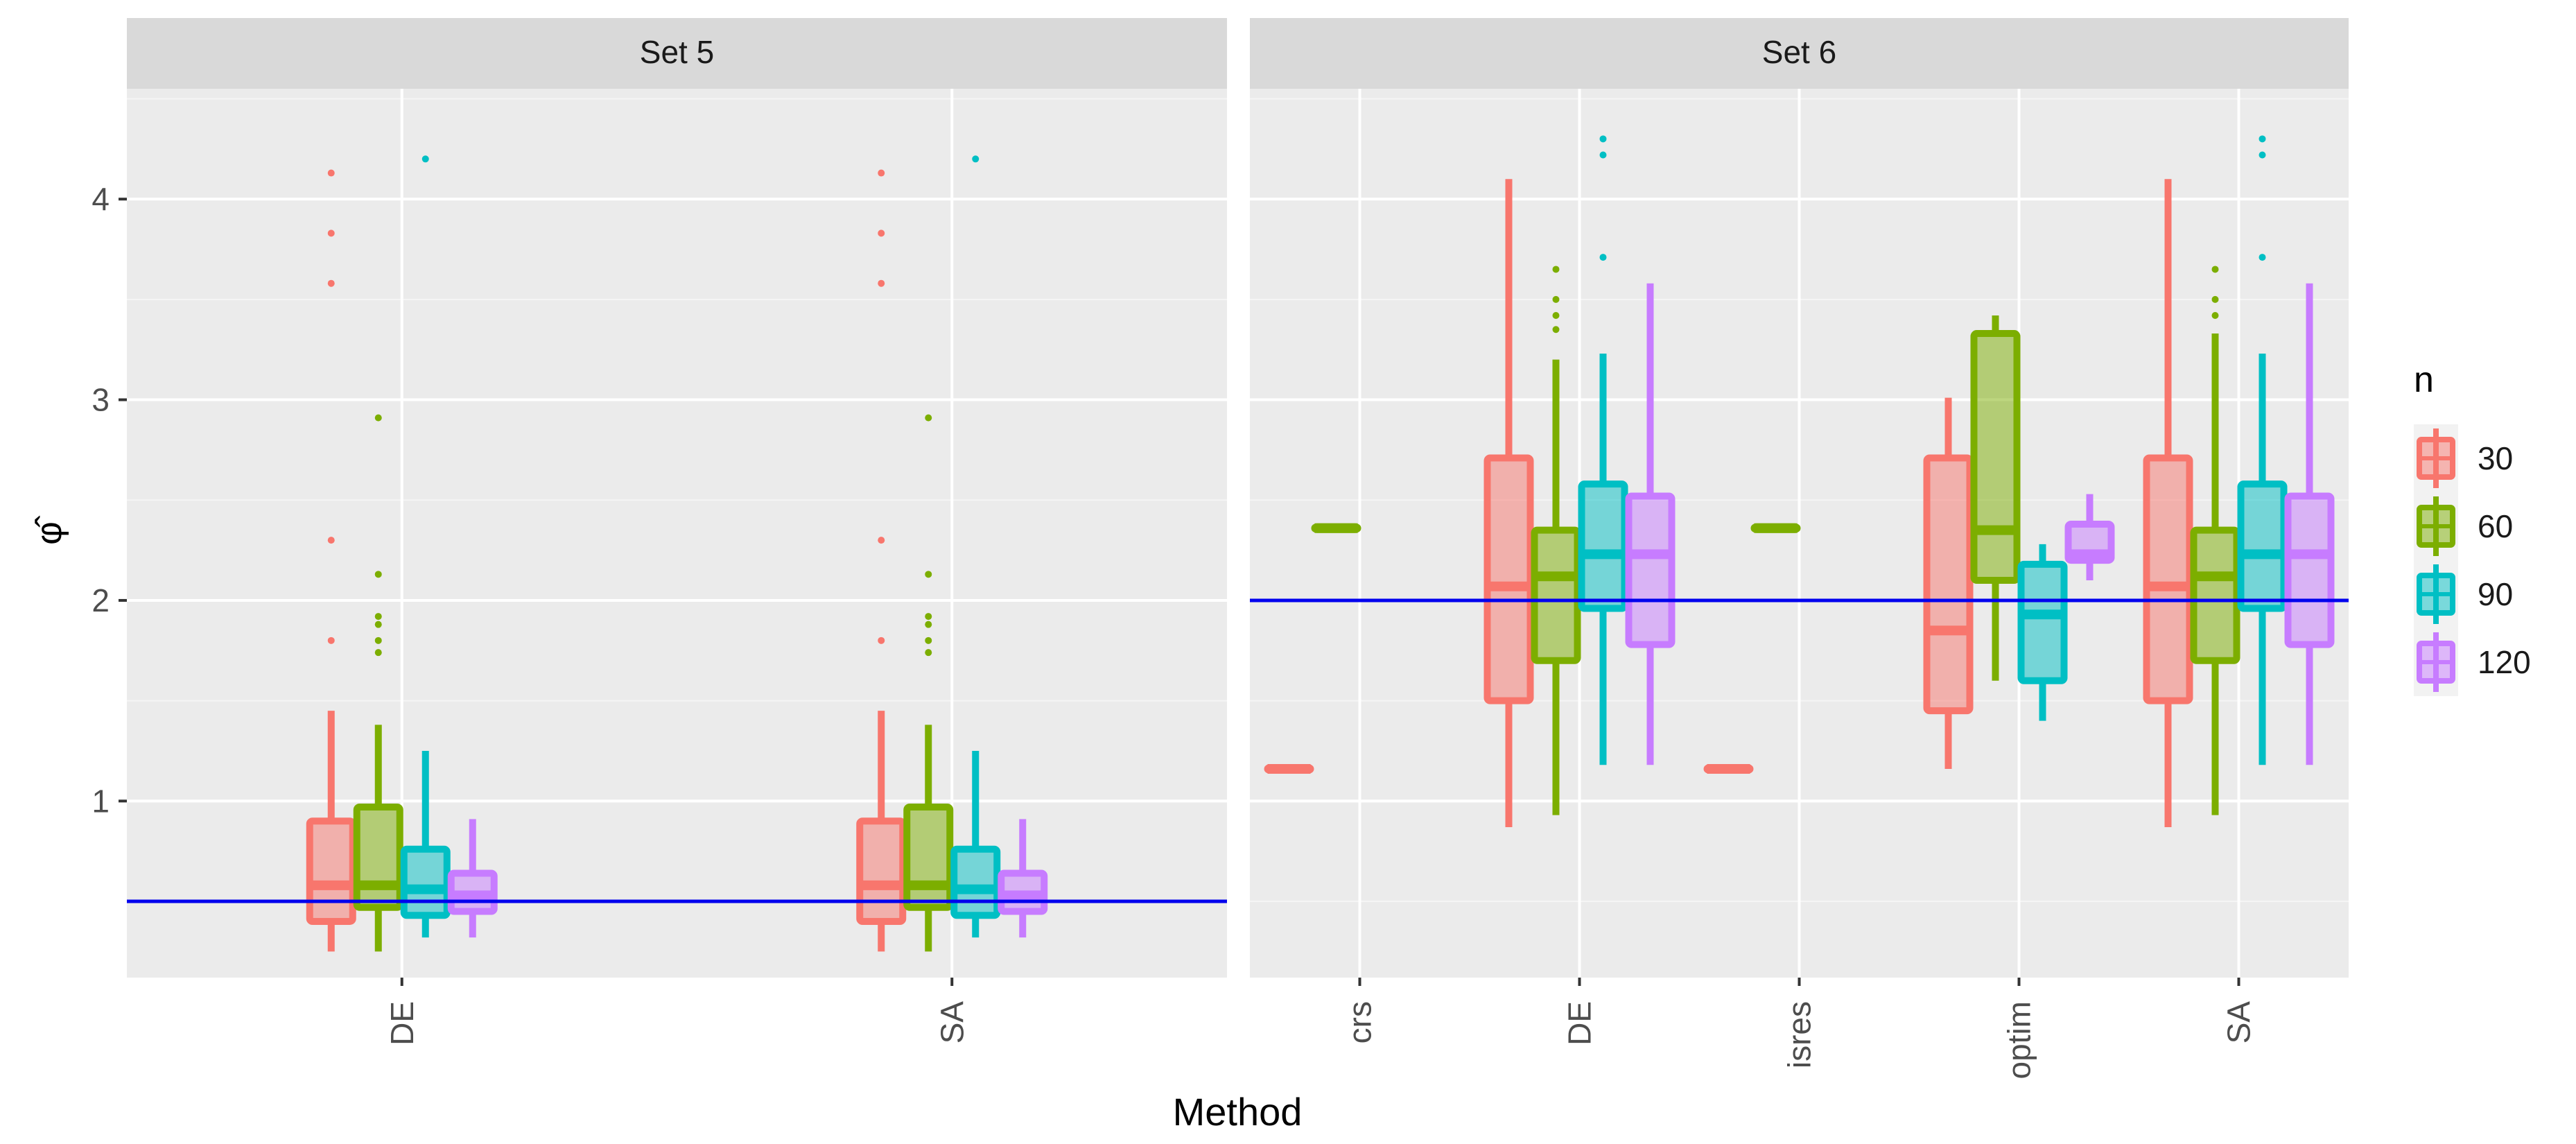 Image resolution: width=2576 pixels, height=1144 pixels. Describe the element at coordinates (2472, 662) in the screenshot. I see `legend-entry-120: 120` at that location.